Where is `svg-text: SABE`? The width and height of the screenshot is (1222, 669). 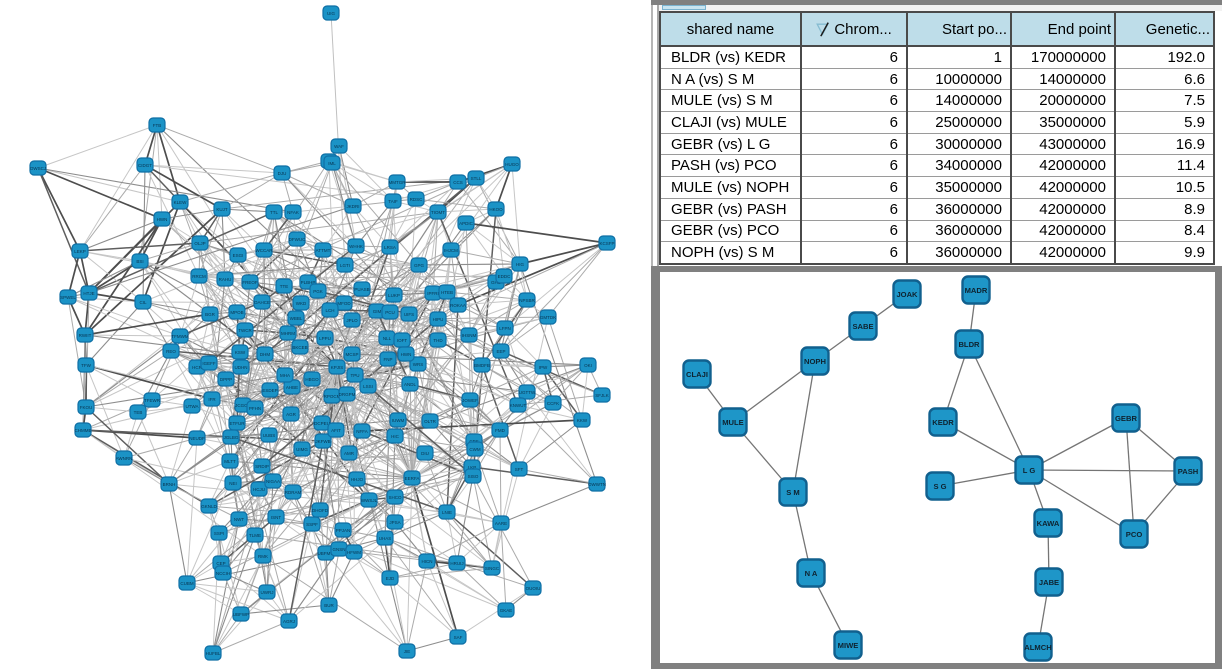
svg-text: SABE is located at coordinates (862, 326).